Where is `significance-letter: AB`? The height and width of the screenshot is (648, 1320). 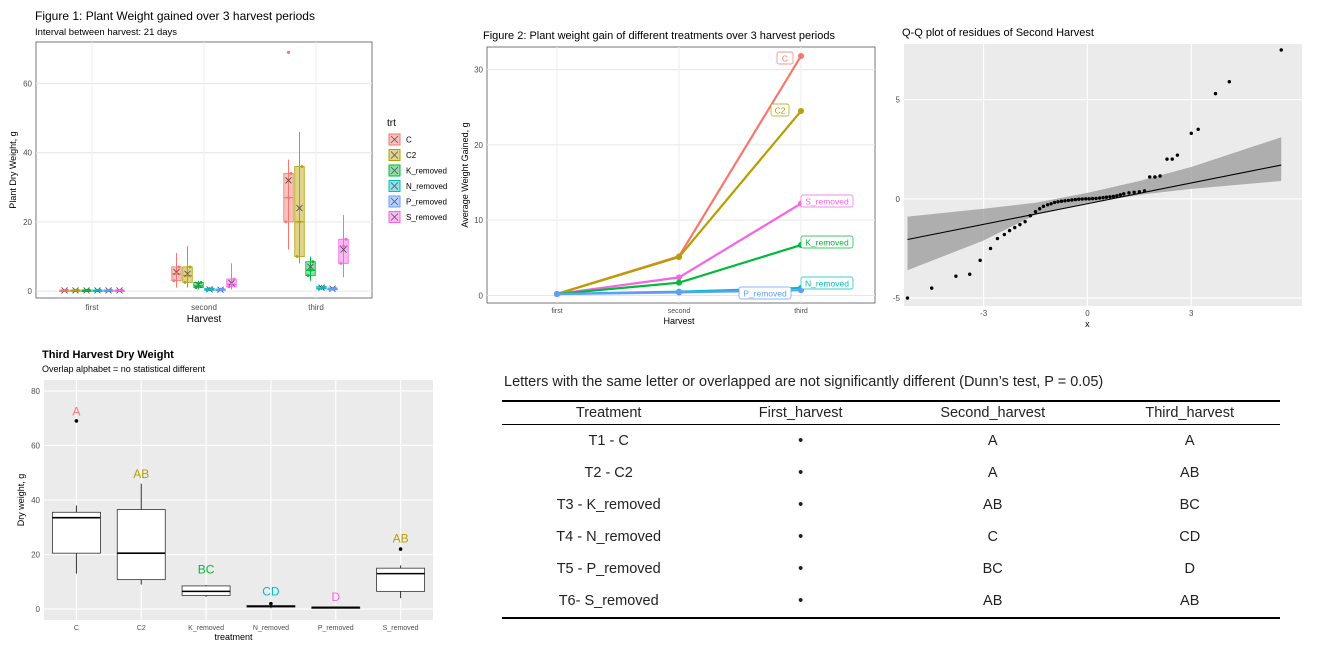
significance-letter: AB is located at coordinates (141, 474).